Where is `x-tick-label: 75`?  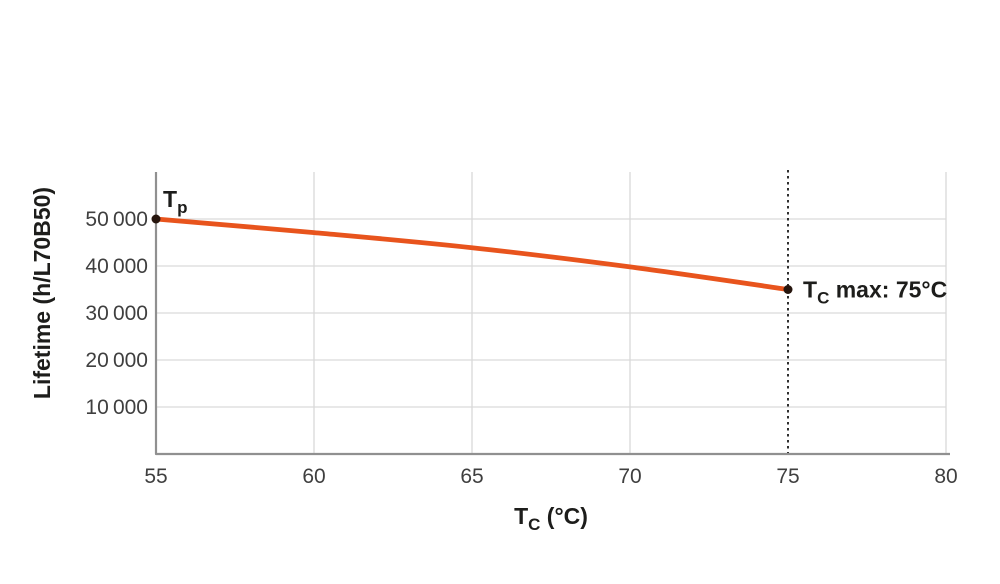 x-tick-label: 75 is located at coordinates (787, 476).